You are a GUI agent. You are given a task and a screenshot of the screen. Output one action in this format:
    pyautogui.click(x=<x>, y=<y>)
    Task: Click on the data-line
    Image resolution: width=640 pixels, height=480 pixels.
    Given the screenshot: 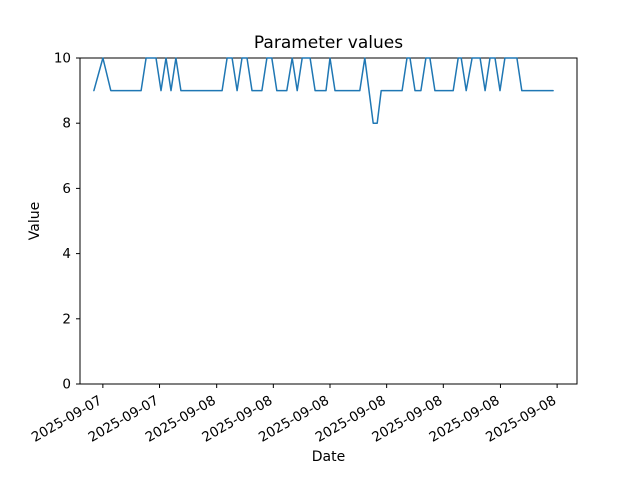 What is the action you would take?
    pyautogui.click(x=323, y=90)
    